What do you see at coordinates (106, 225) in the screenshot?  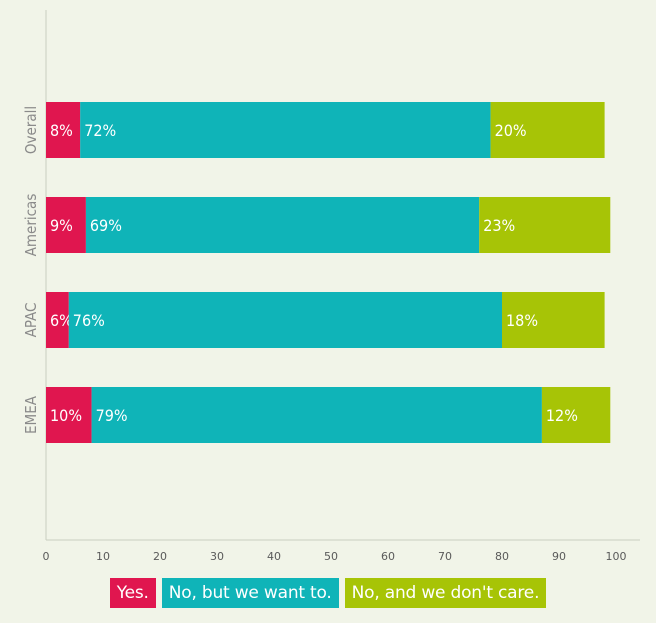 I see `data-label: 69%` at bounding box center [106, 225].